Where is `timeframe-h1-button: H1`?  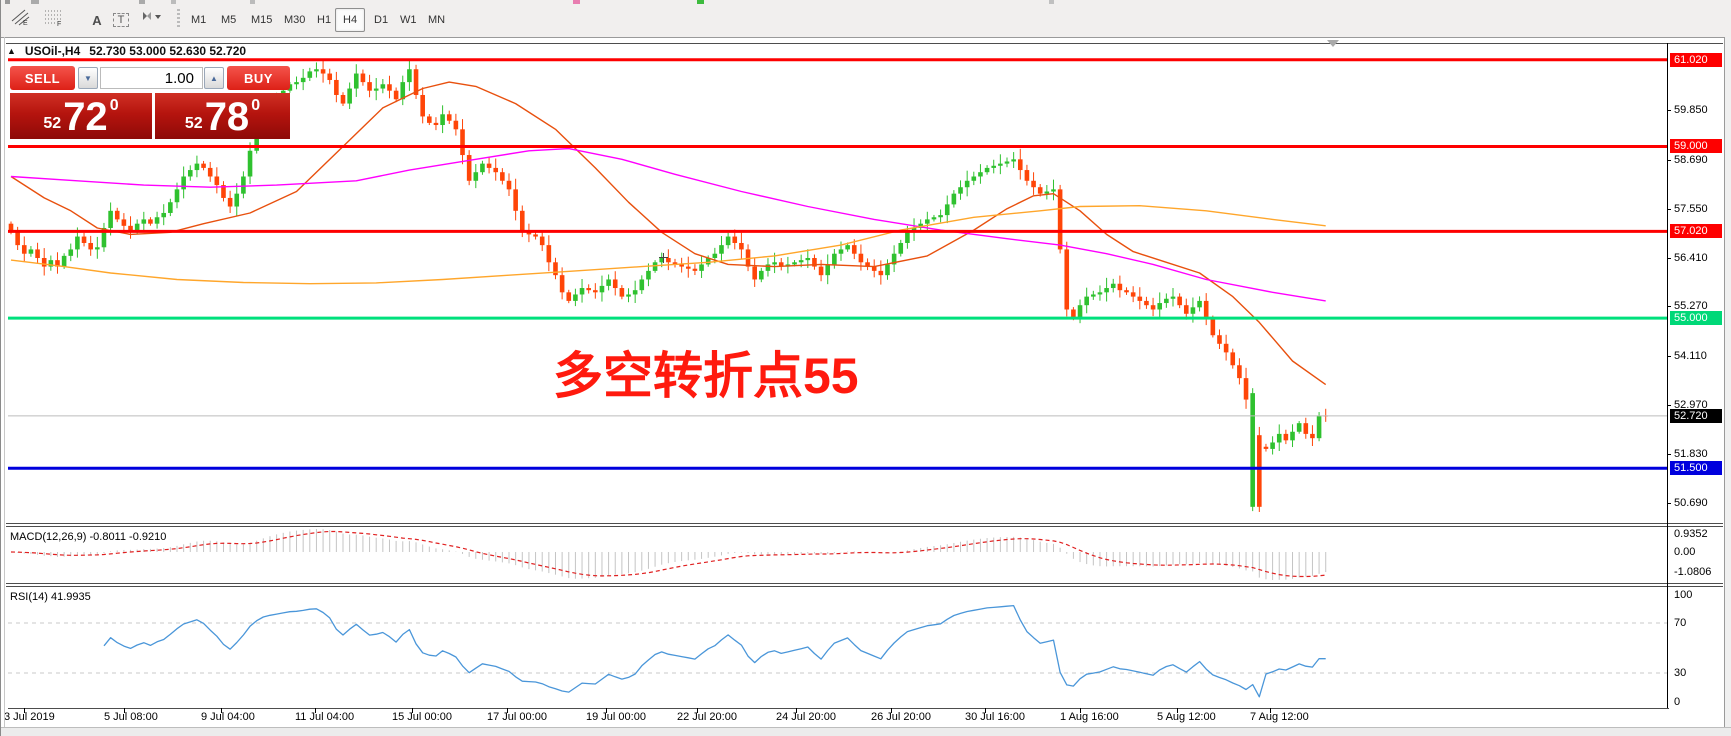
timeframe-h1-button: H1 is located at coordinates (324, 20).